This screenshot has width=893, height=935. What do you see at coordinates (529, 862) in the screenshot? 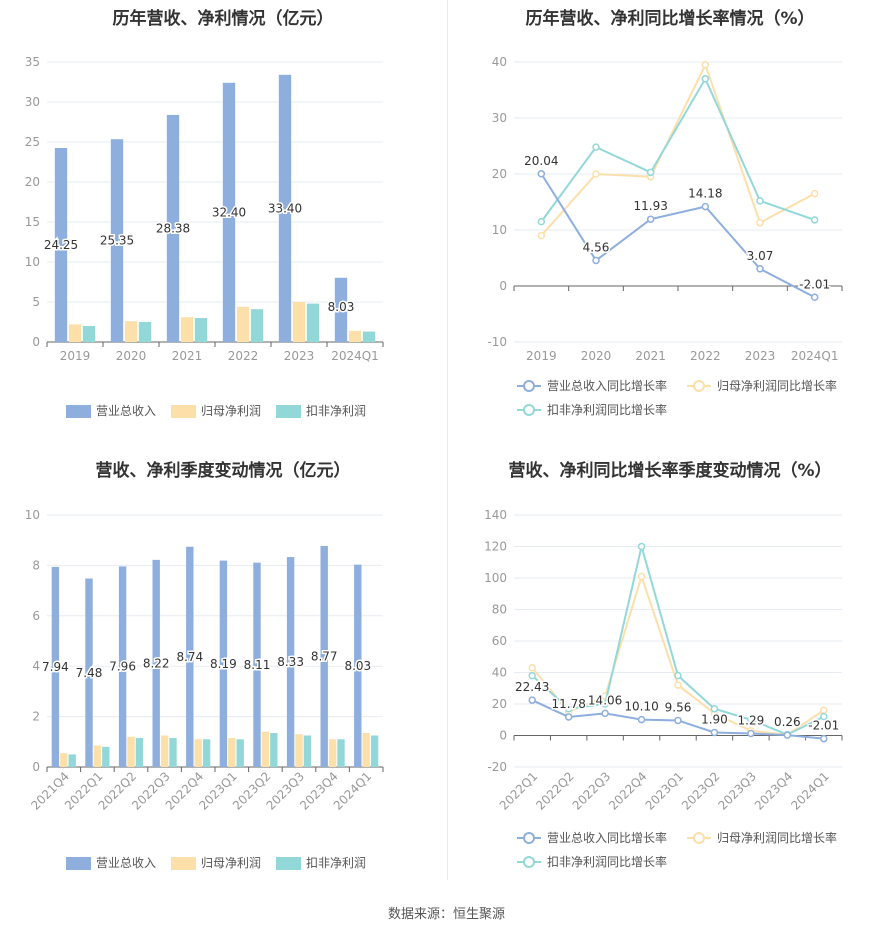
I see `legend-swatch-marker` at bounding box center [529, 862].